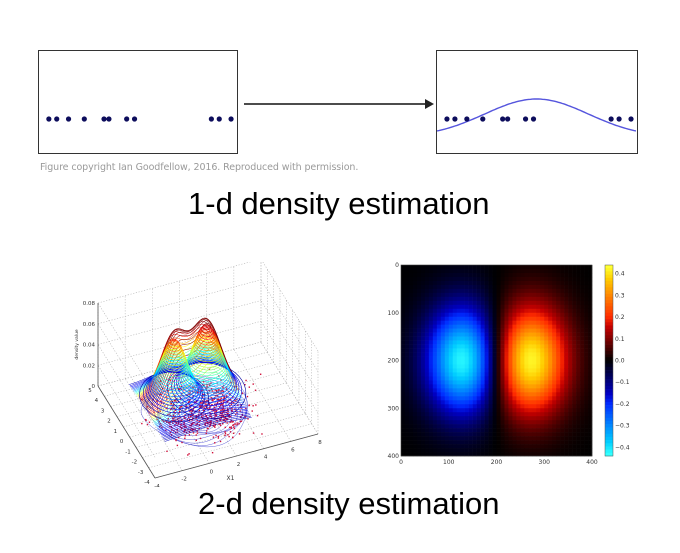  What do you see at coordinates (620, 339) in the screenshot?
I see `colorbar-tick-label: 0.1` at bounding box center [620, 339].